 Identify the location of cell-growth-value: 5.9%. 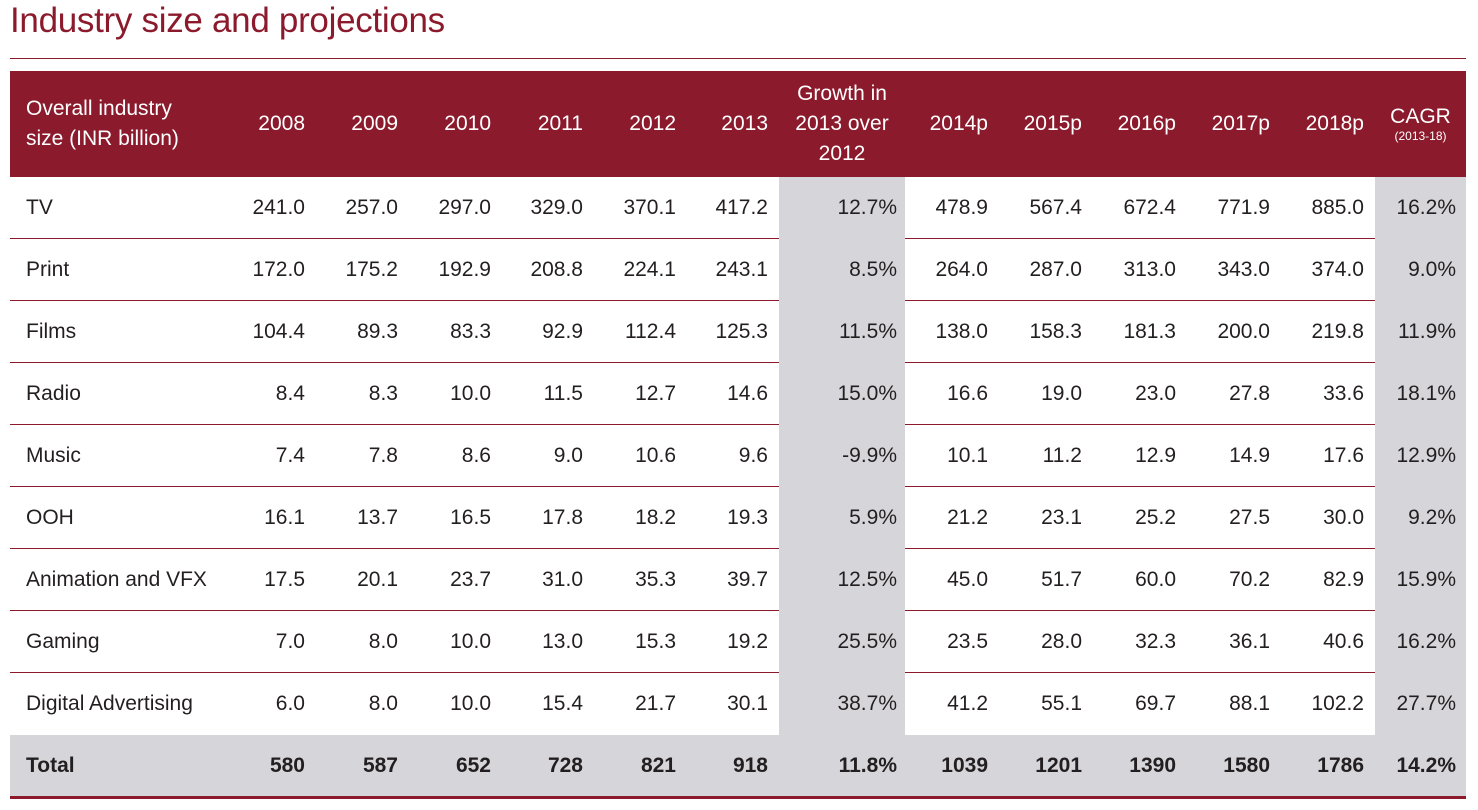
(842, 517).